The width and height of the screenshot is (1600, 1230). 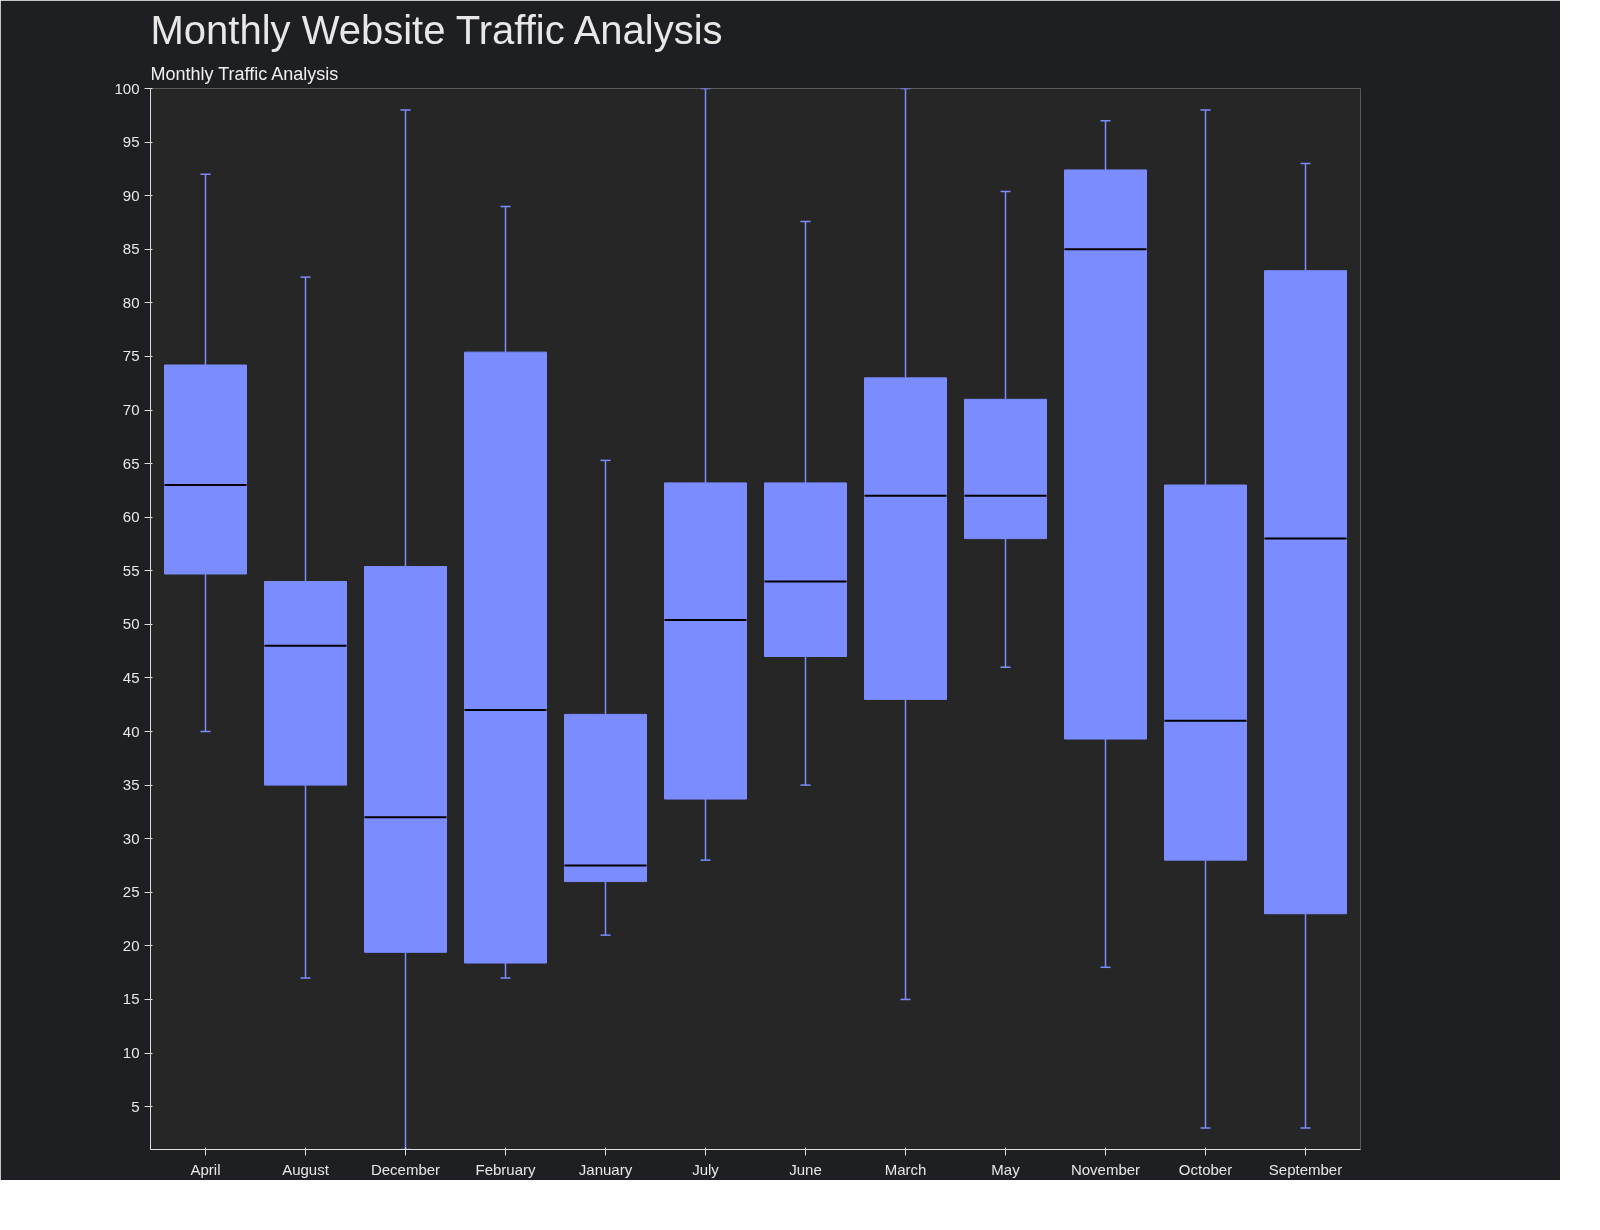 What do you see at coordinates (131, 624) in the screenshot?
I see `y-tick-label: 50` at bounding box center [131, 624].